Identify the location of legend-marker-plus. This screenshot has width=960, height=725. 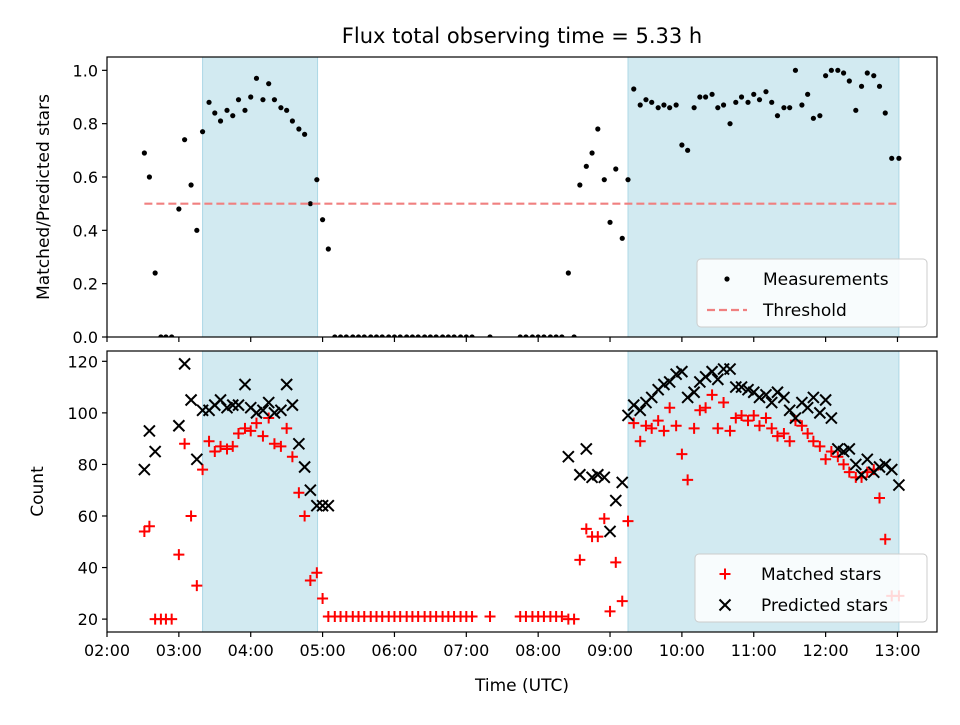
(725, 574).